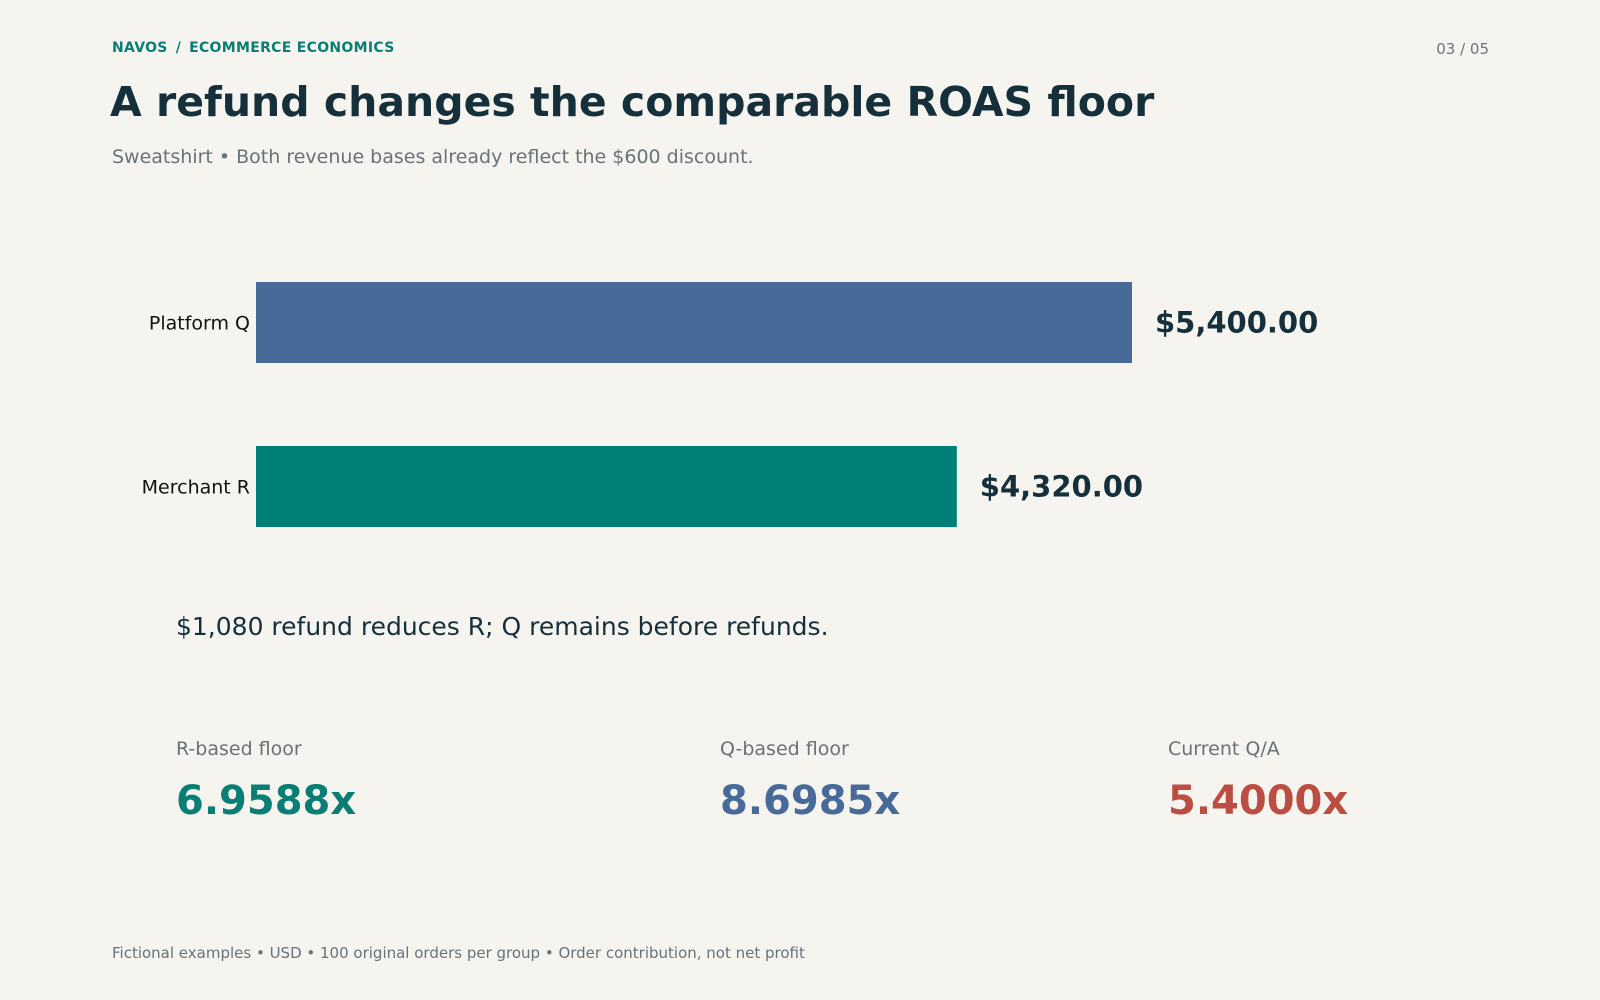 Image resolution: width=1600 pixels, height=1000 pixels. I want to click on metric-value: 8.6985x, so click(810, 801).